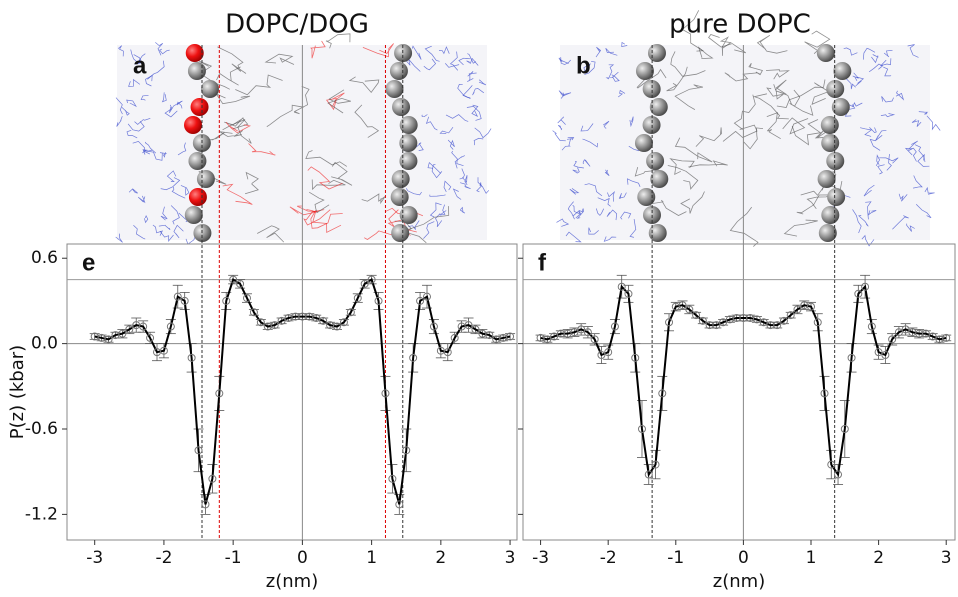  Describe the element at coordinates (811, 558) in the screenshot. I see `x-tick-label: 1` at that location.